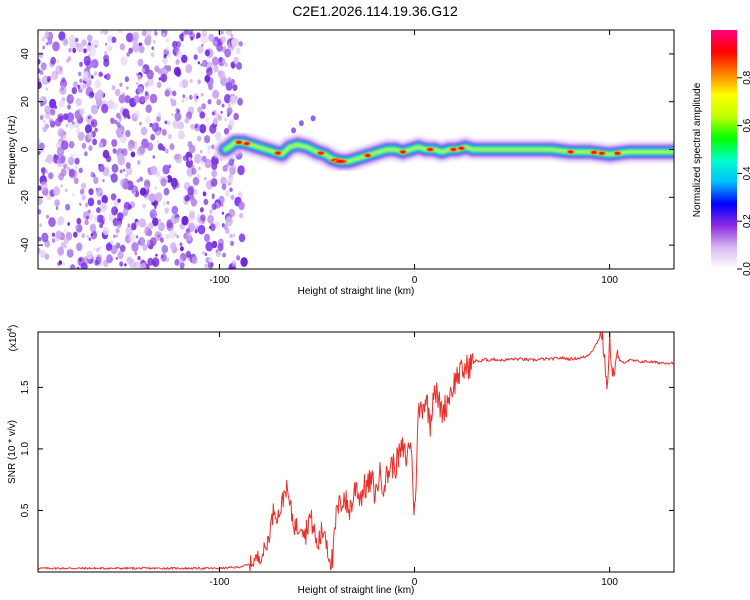 The width and height of the screenshot is (750, 600). What do you see at coordinates (25, 149) in the screenshot?
I see `spectrogram-y-tick-label: 0` at bounding box center [25, 149].